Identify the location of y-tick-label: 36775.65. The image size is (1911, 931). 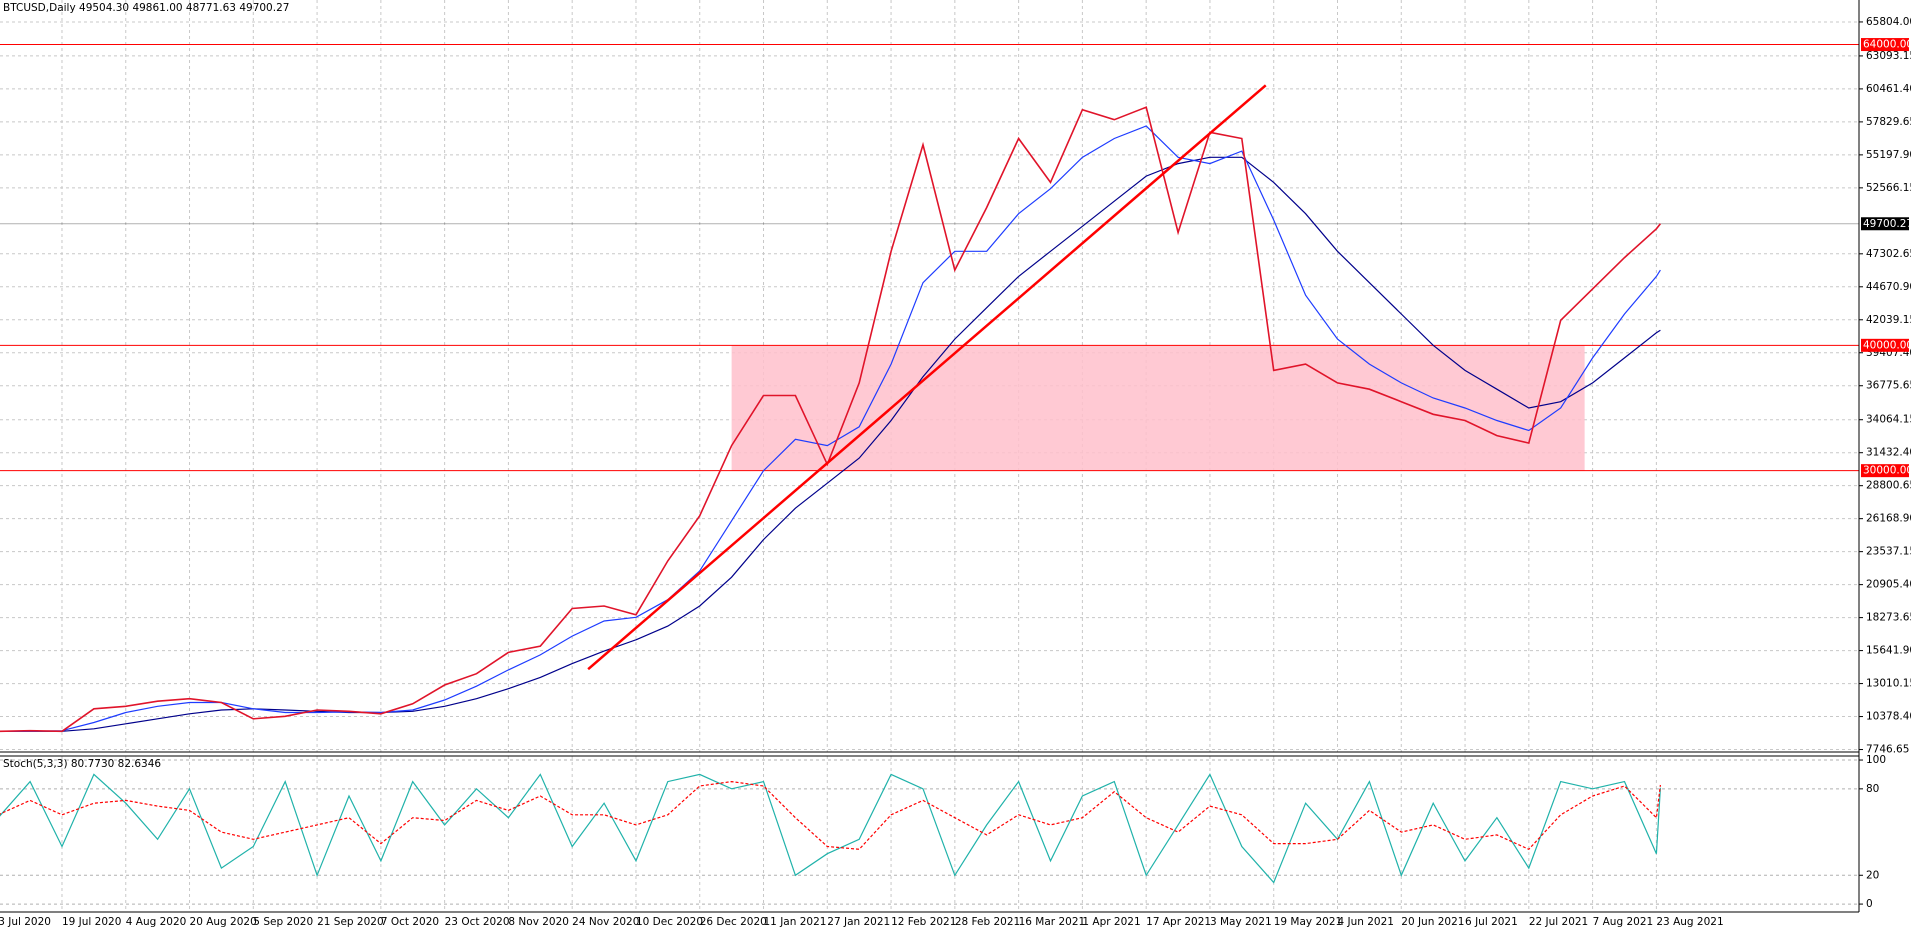
(1888, 386).